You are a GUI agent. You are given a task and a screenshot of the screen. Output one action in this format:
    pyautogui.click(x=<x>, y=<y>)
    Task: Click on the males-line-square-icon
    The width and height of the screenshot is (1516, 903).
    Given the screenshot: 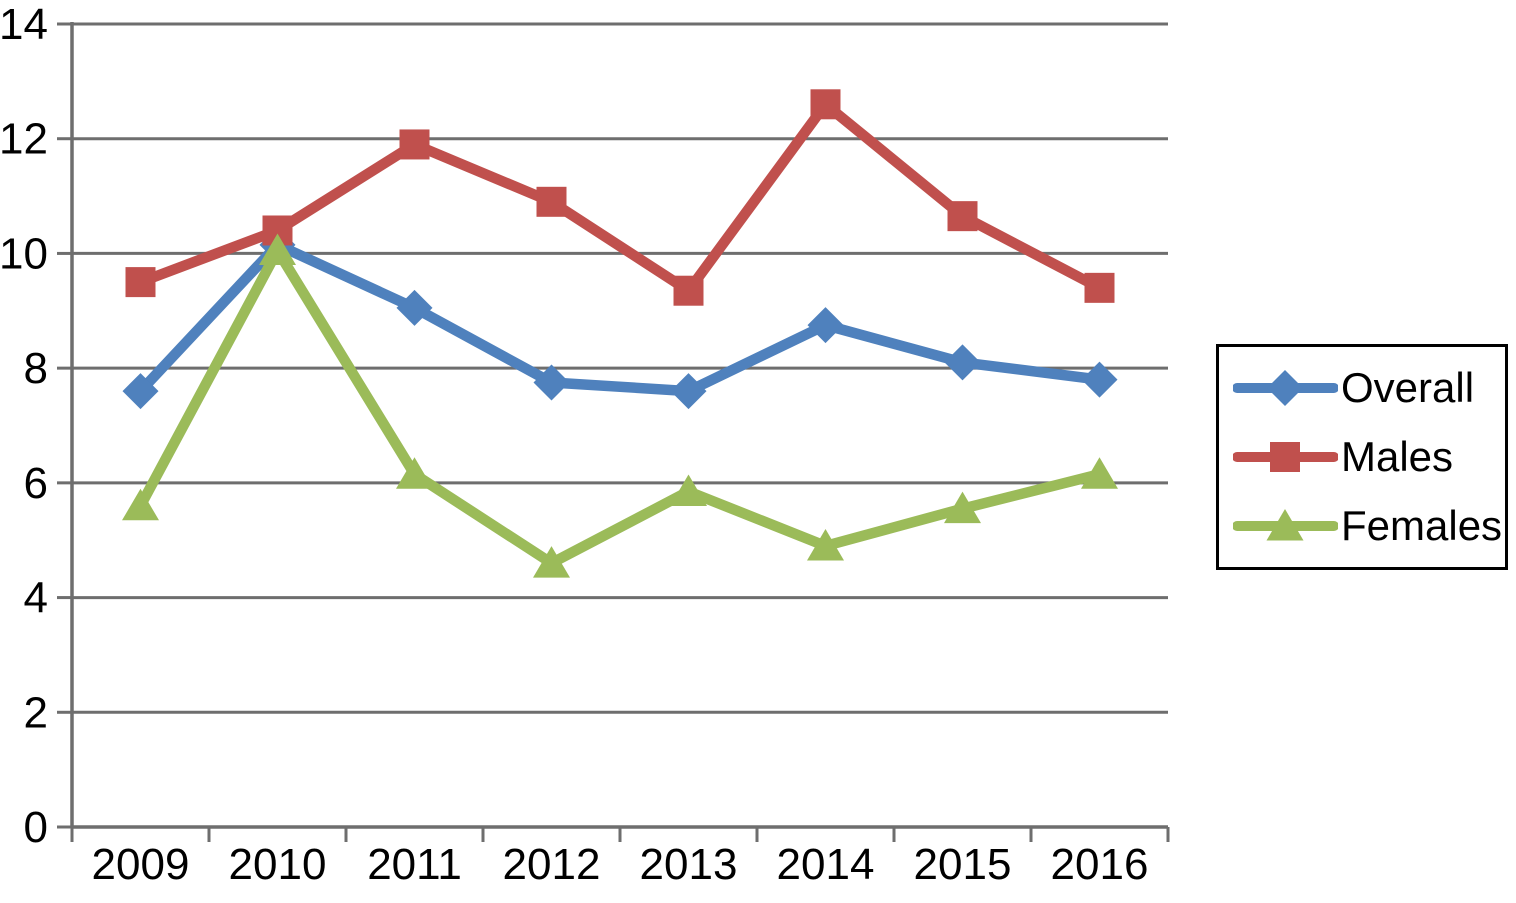 What is the action you would take?
    pyautogui.click(x=1285, y=456)
    